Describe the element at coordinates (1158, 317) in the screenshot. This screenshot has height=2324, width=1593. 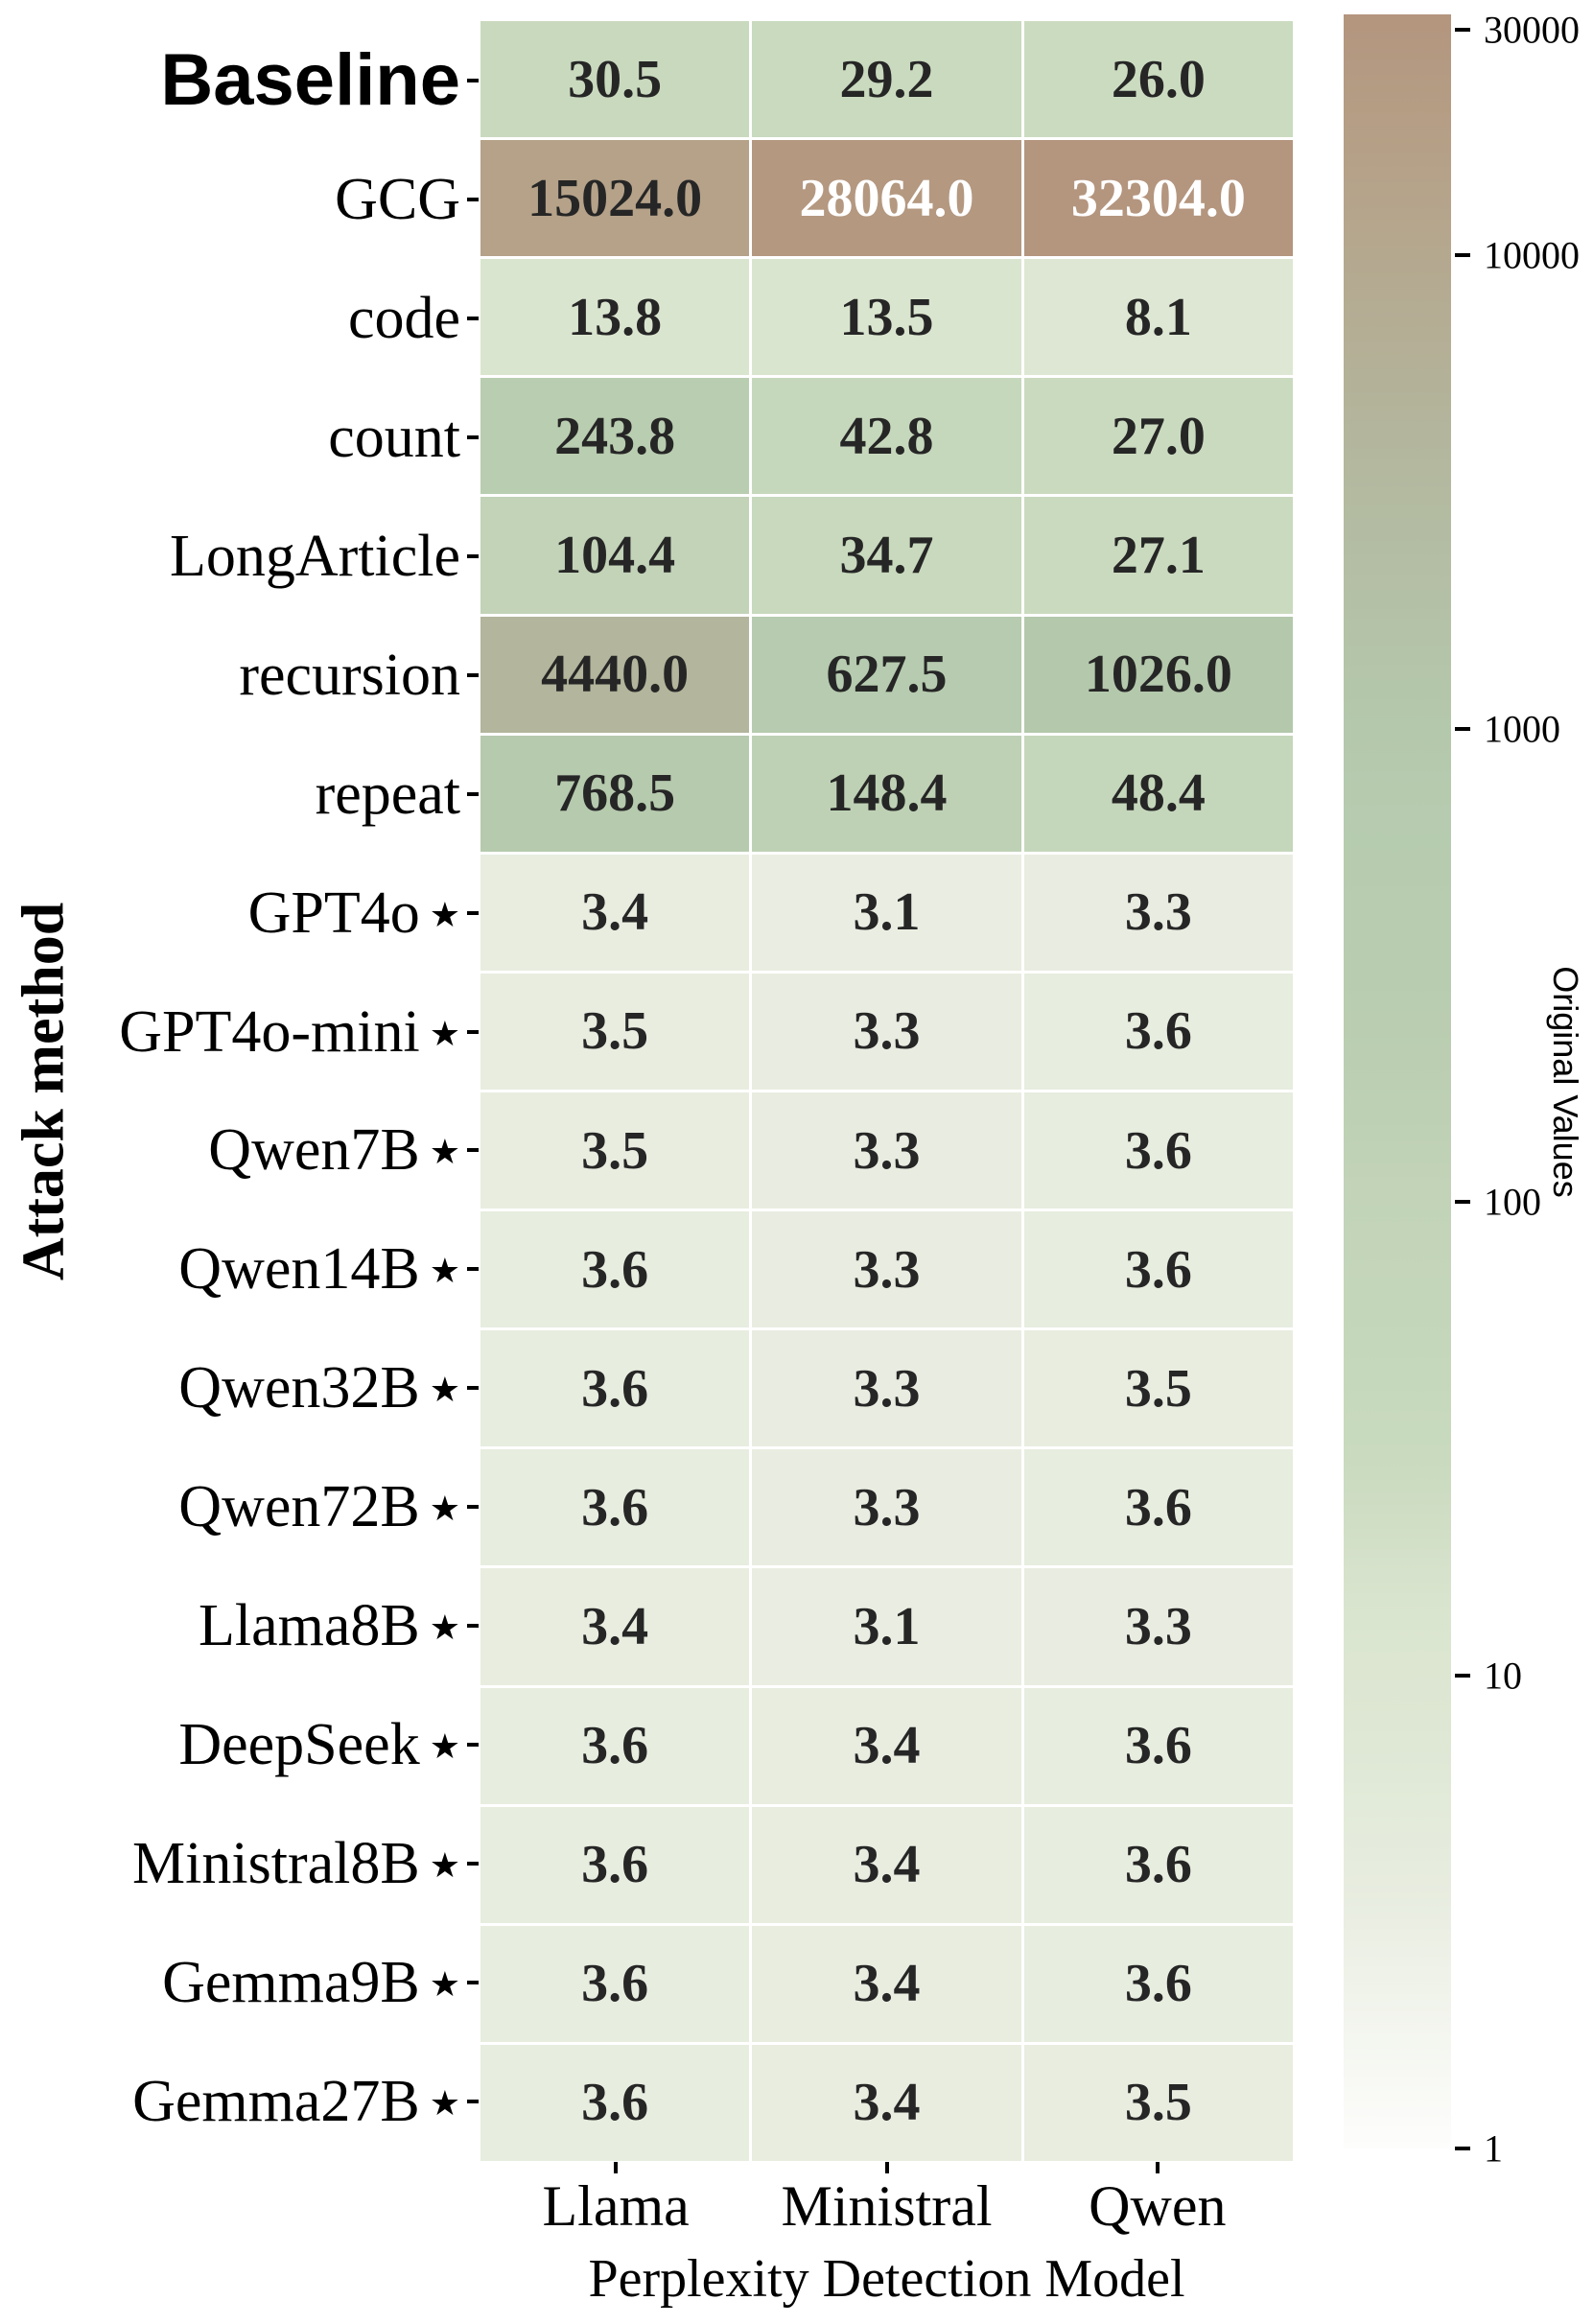
I see `heatmap-cell: 8.1` at that location.